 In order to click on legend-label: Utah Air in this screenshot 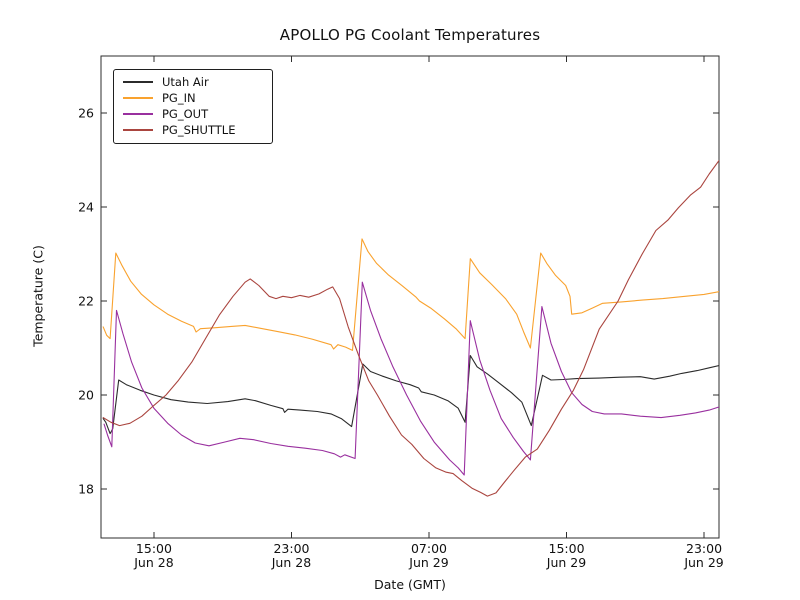, I will do `click(185, 82)`.